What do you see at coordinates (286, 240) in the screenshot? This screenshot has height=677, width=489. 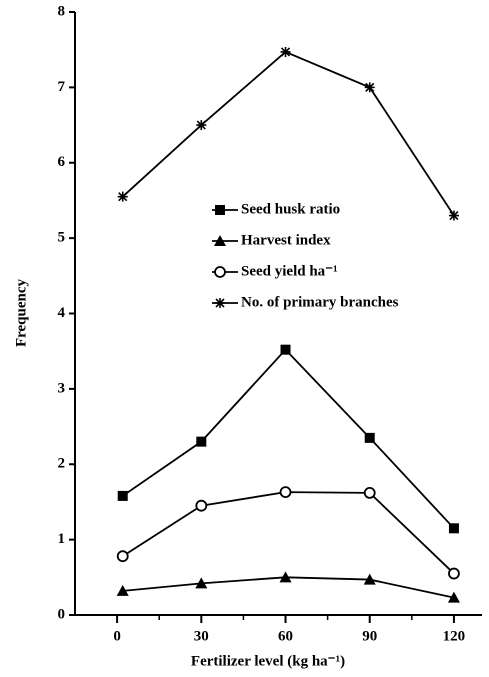 I see `legend-label: Harvest index` at bounding box center [286, 240].